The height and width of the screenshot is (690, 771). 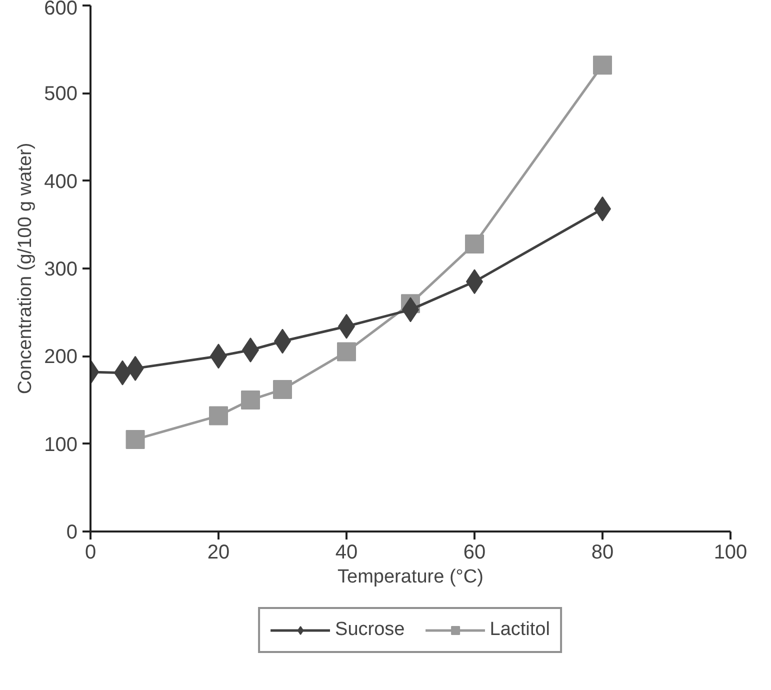 What do you see at coordinates (61, 181) in the screenshot?
I see `y-tick-label: 400` at bounding box center [61, 181].